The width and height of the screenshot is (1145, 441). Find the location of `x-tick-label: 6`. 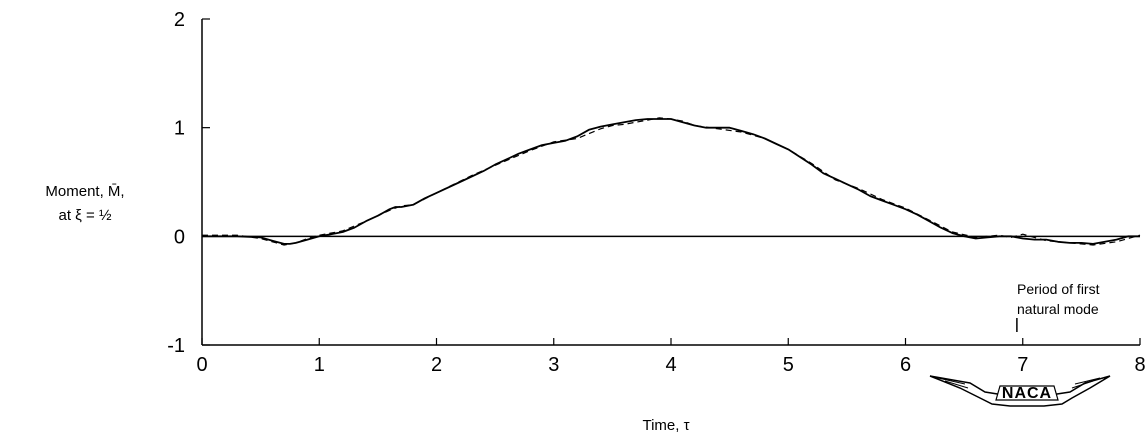

x-tick-label: 6 is located at coordinates (905, 365).